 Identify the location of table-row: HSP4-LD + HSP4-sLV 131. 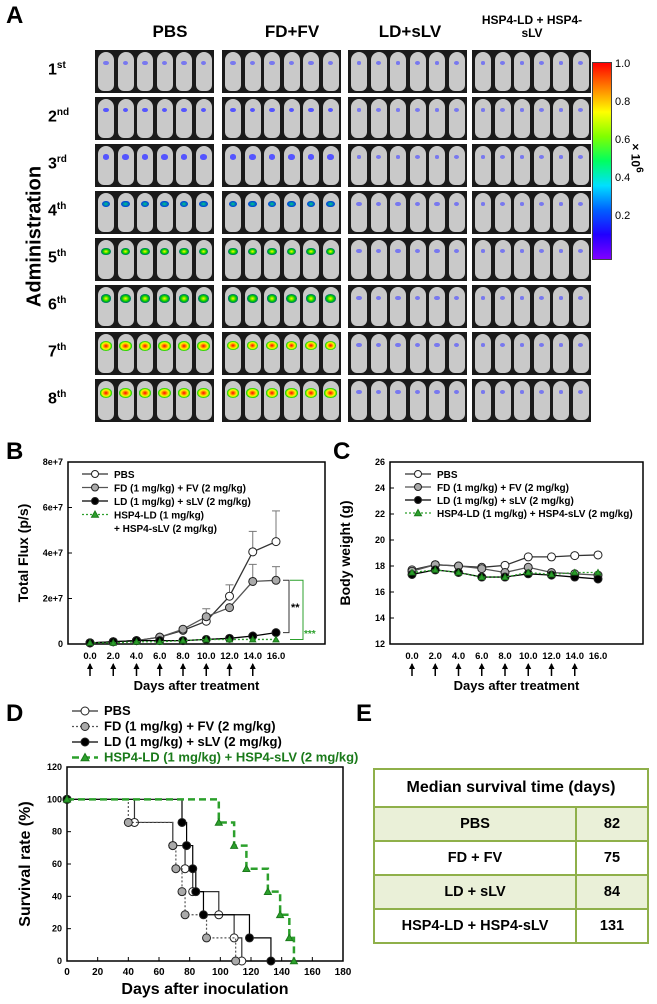
(511, 926).